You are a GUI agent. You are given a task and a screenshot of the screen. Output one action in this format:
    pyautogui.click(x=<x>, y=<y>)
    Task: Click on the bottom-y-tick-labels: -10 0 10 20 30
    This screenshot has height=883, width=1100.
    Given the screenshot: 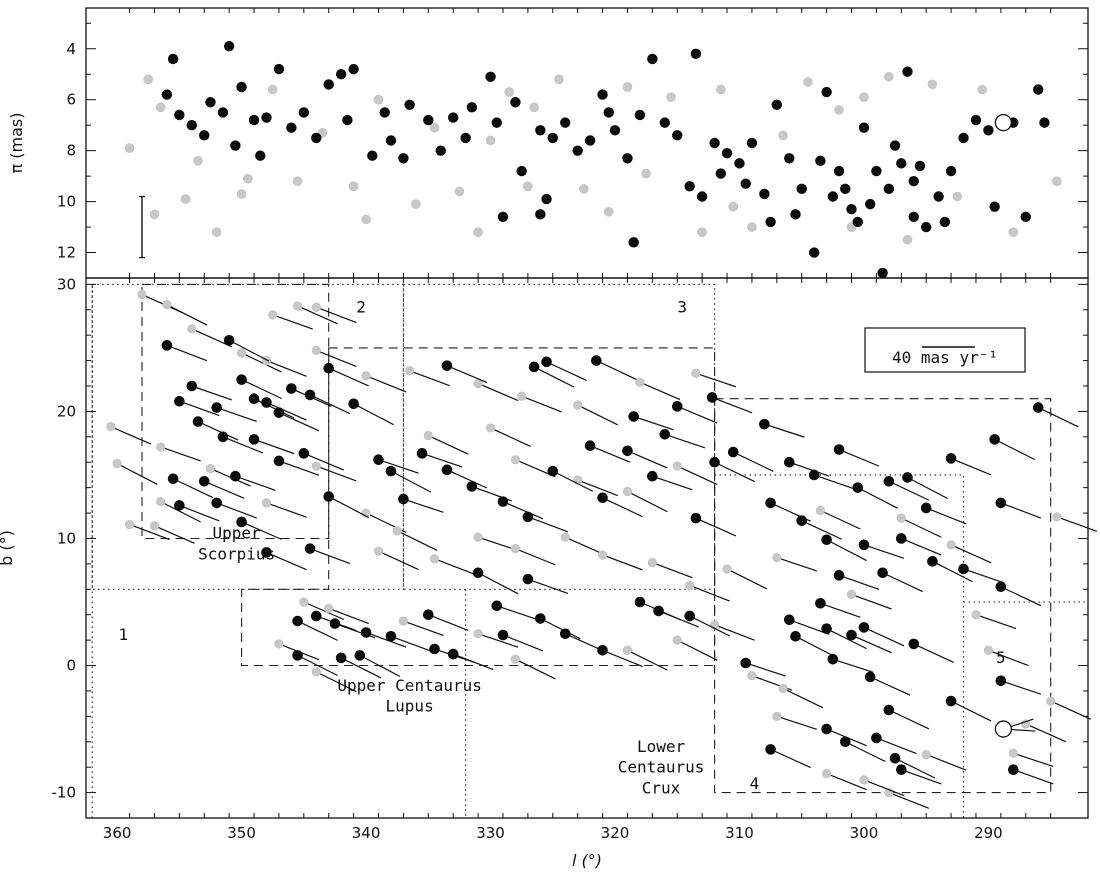 What is the action you would take?
    pyautogui.click(x=64, y=538)
    